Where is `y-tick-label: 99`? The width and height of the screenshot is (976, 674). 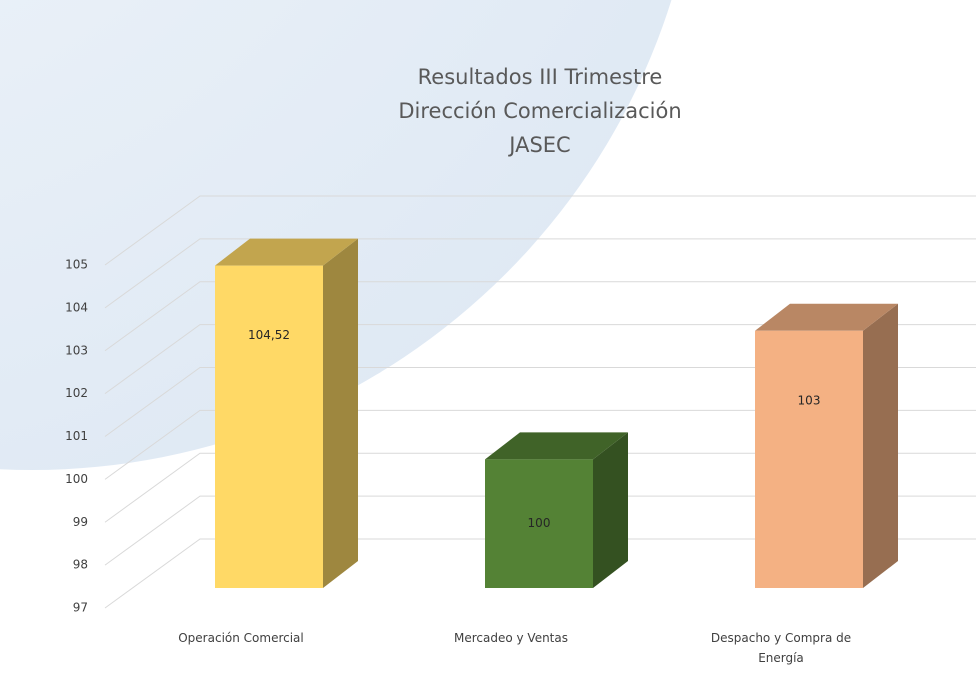
y-tick-label: 99 is located at coordinates (80, 522).